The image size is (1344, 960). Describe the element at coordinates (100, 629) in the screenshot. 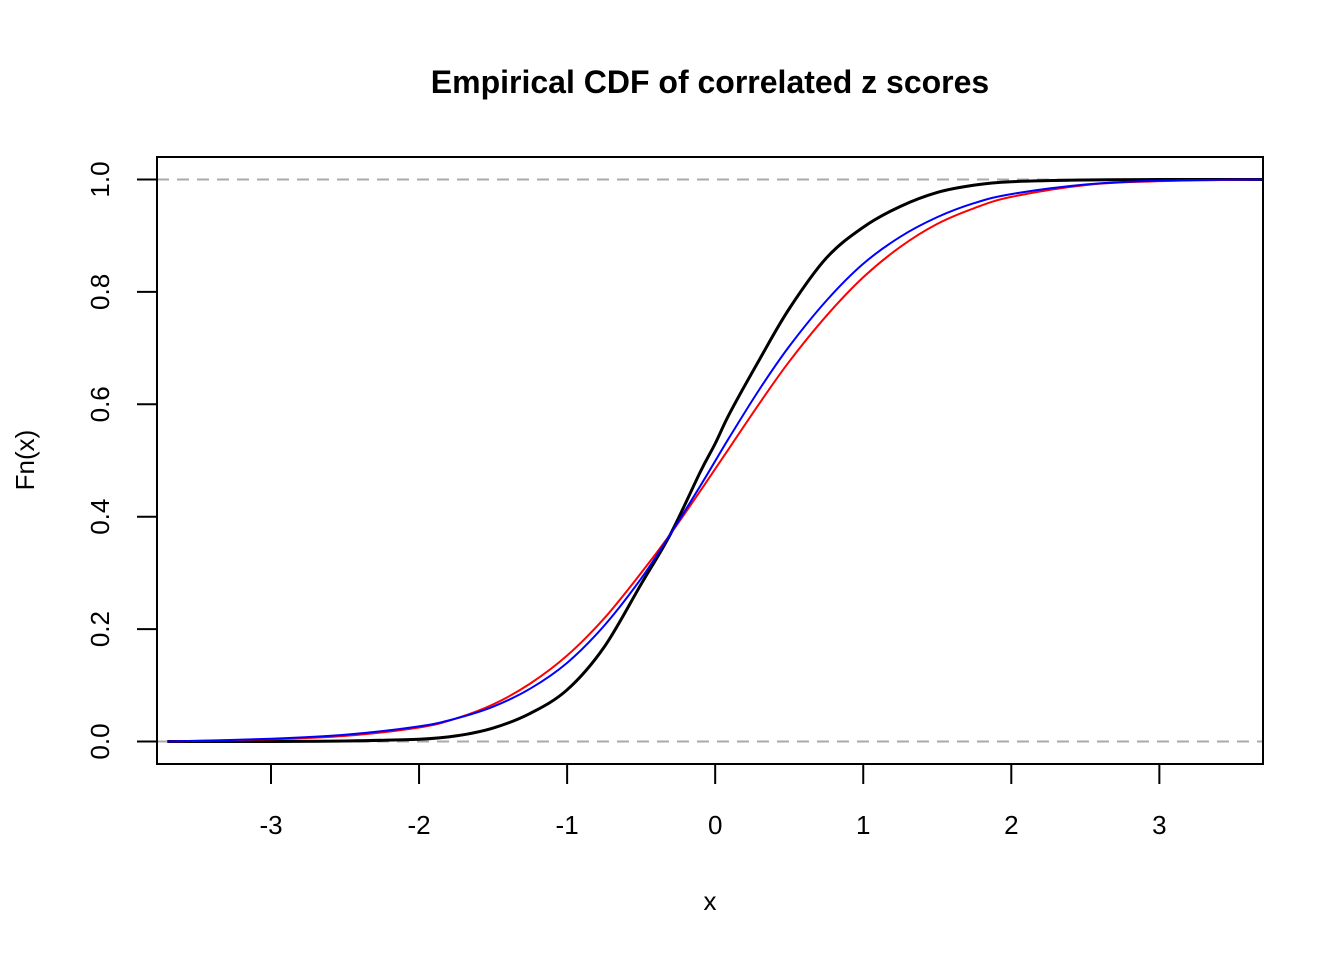

I see `y-tick-label: 0.2` at that location.